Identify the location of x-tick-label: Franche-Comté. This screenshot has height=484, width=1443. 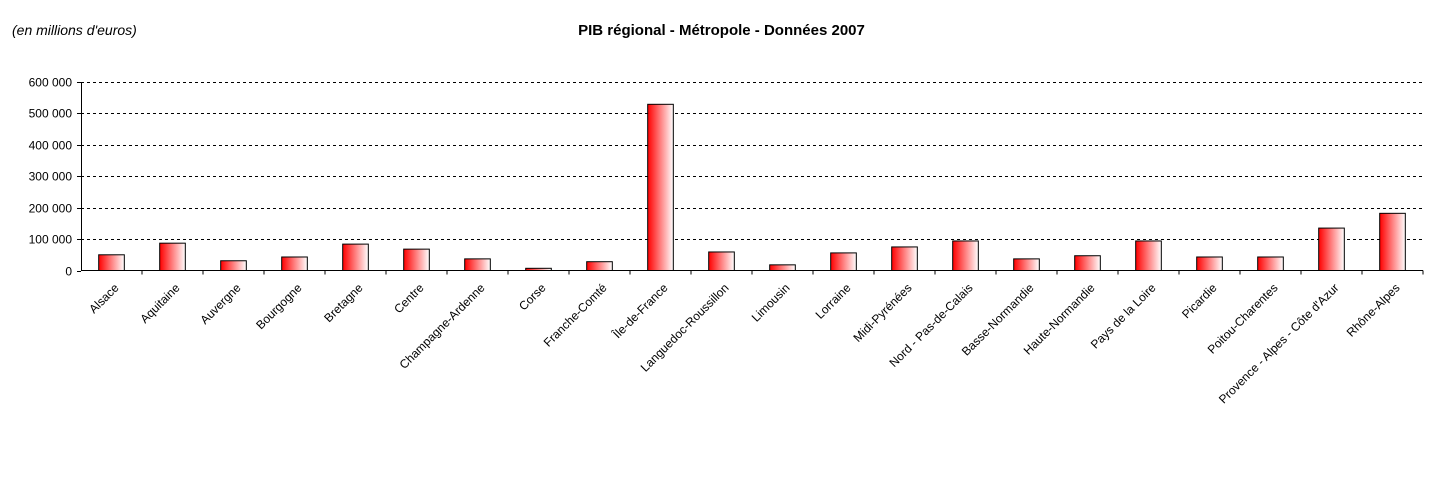
(575, 315).